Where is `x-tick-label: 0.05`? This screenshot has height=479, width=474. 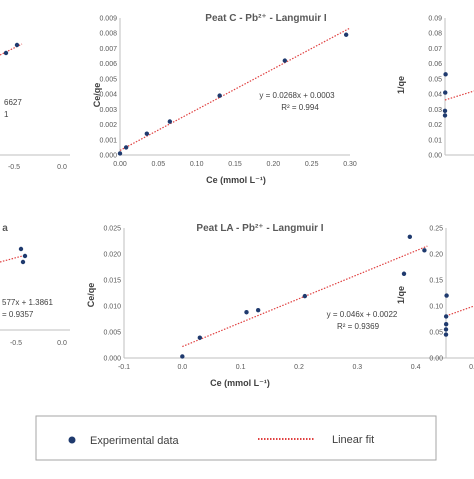
x-tick-label: 0.05 is located at coordinates (159, 164).